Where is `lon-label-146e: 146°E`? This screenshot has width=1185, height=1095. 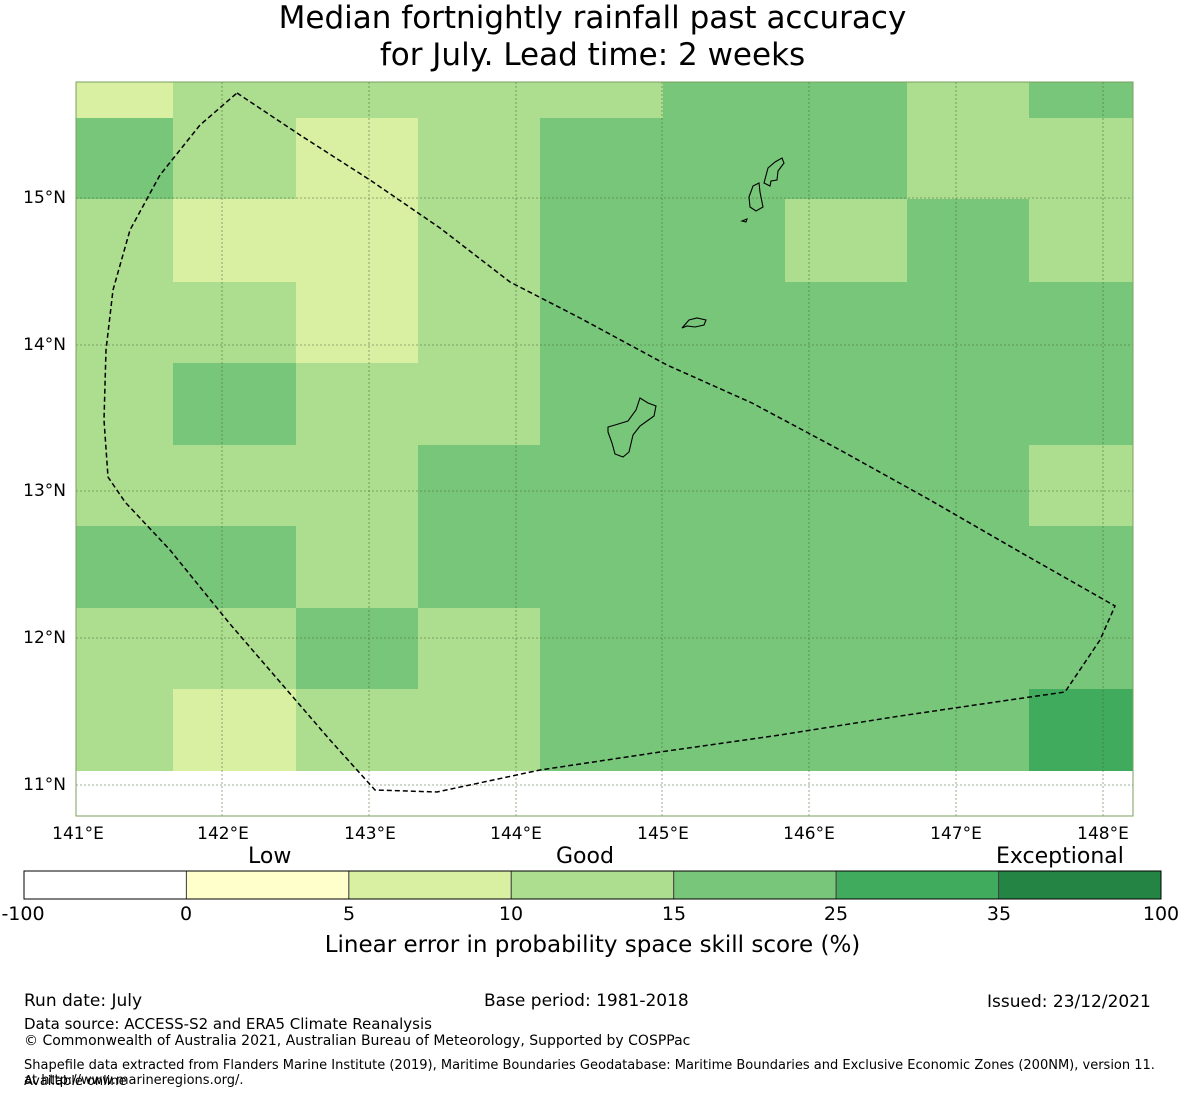
lon-label-146e: 146°E is located at coordinates (809, 834).